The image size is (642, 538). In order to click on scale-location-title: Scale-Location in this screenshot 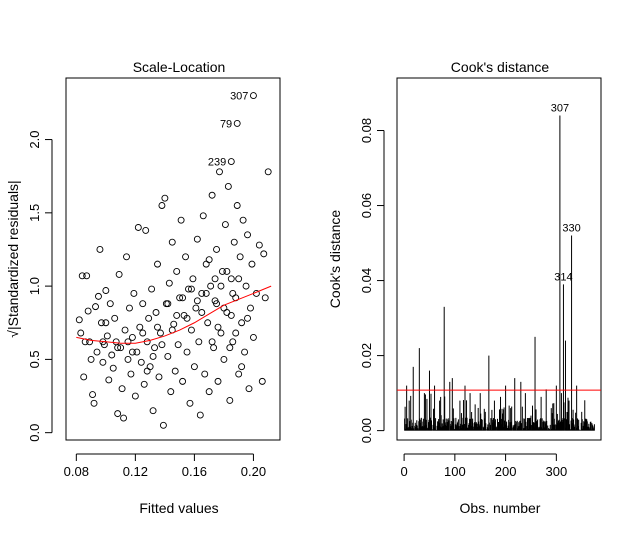, I will do `click(179, 67)`.